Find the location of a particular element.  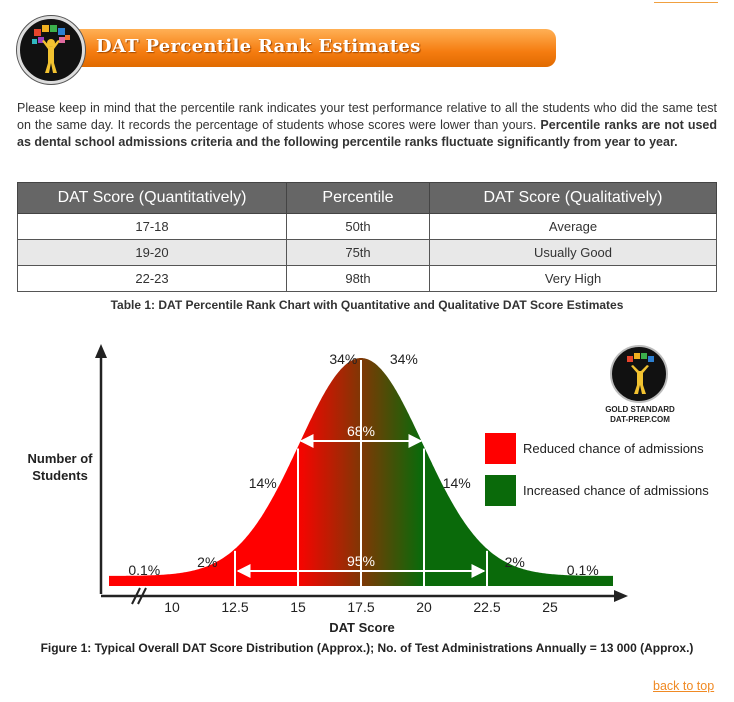

title-banner is located at coordinates (310, 48).